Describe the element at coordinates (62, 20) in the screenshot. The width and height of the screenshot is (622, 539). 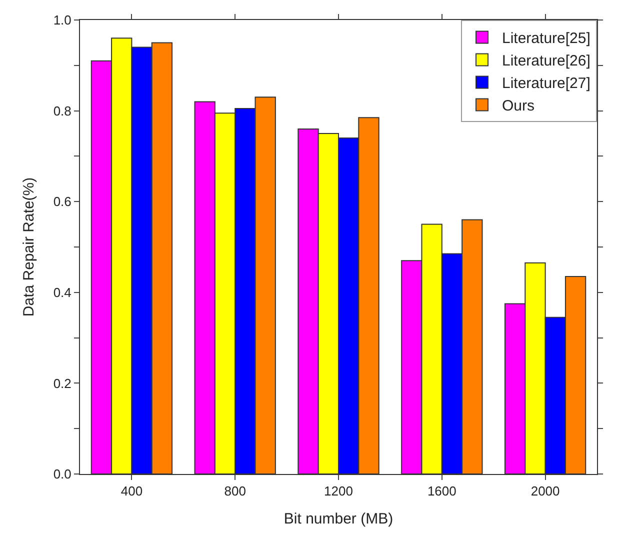
I see `y-tick-label: 1.0` at that location.